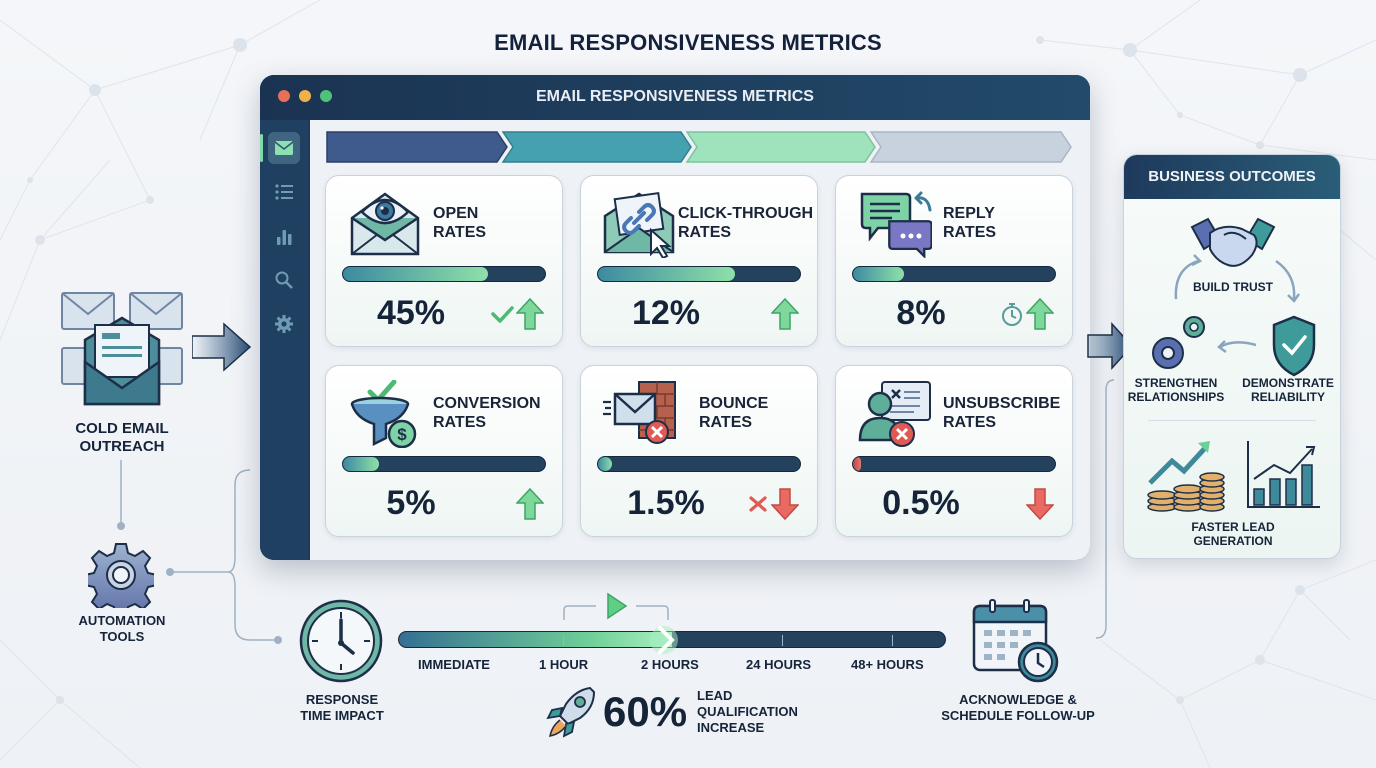  I want to click on play-icon, so click(617, 606).